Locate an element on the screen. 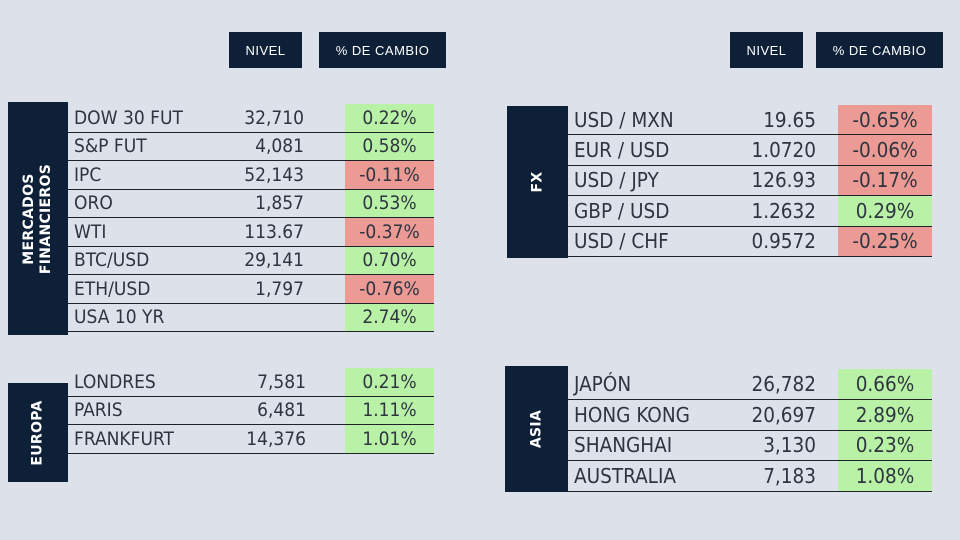 The height and width of the screenshot is (540, 960). section-label-fx-text: FX is located at coordinates (537, 182).